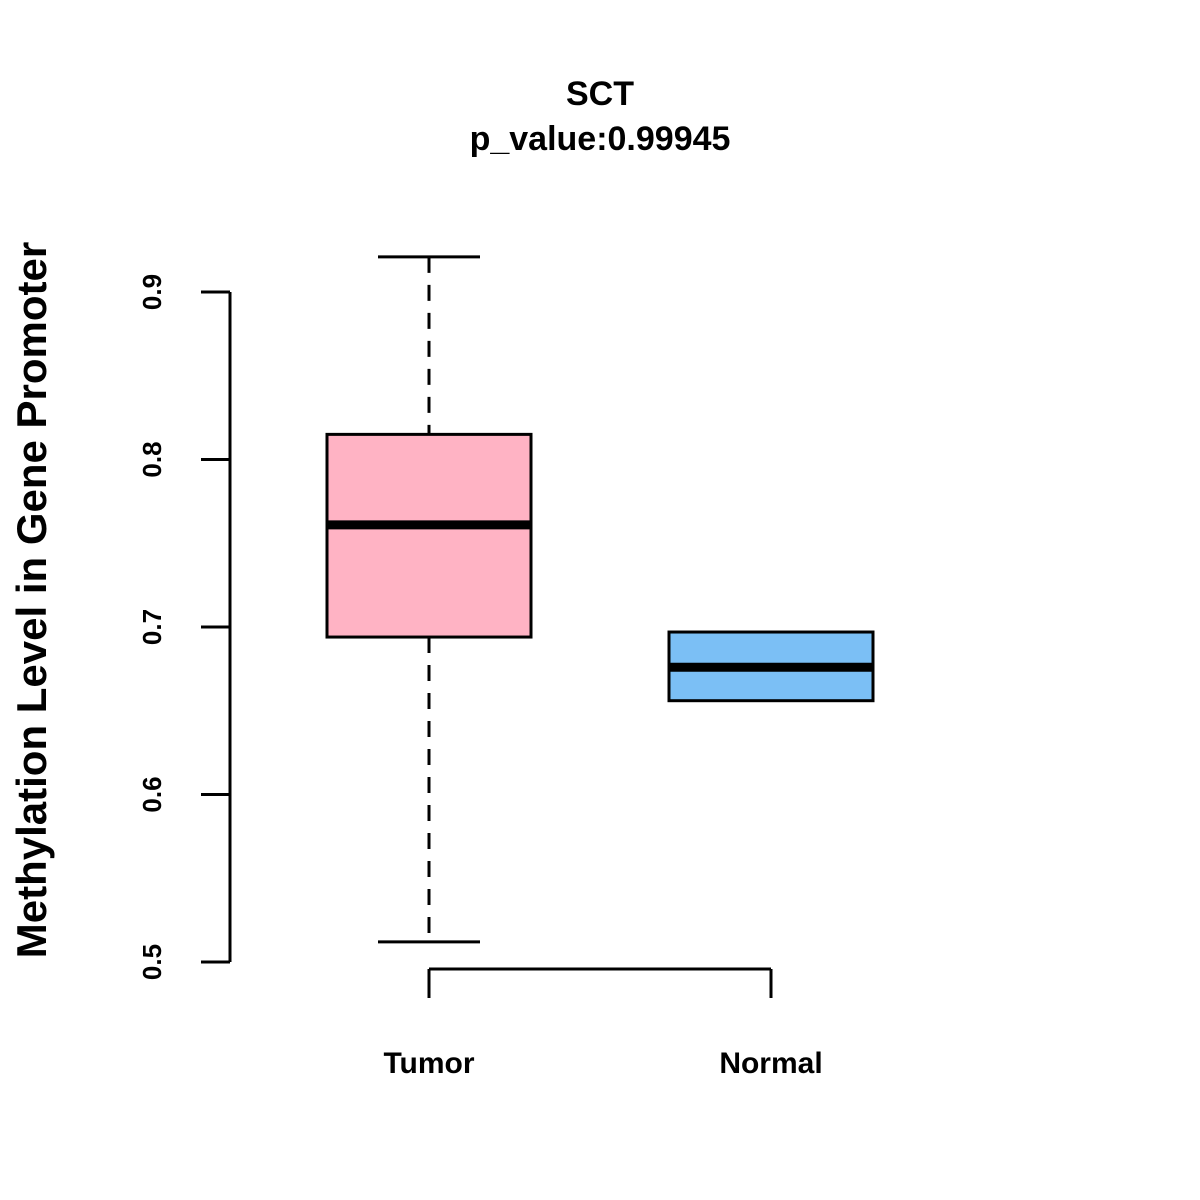  Describe the element at coordinates (152, 459) in the screenshot. I see `y-tick-label: 0.8` at that location.